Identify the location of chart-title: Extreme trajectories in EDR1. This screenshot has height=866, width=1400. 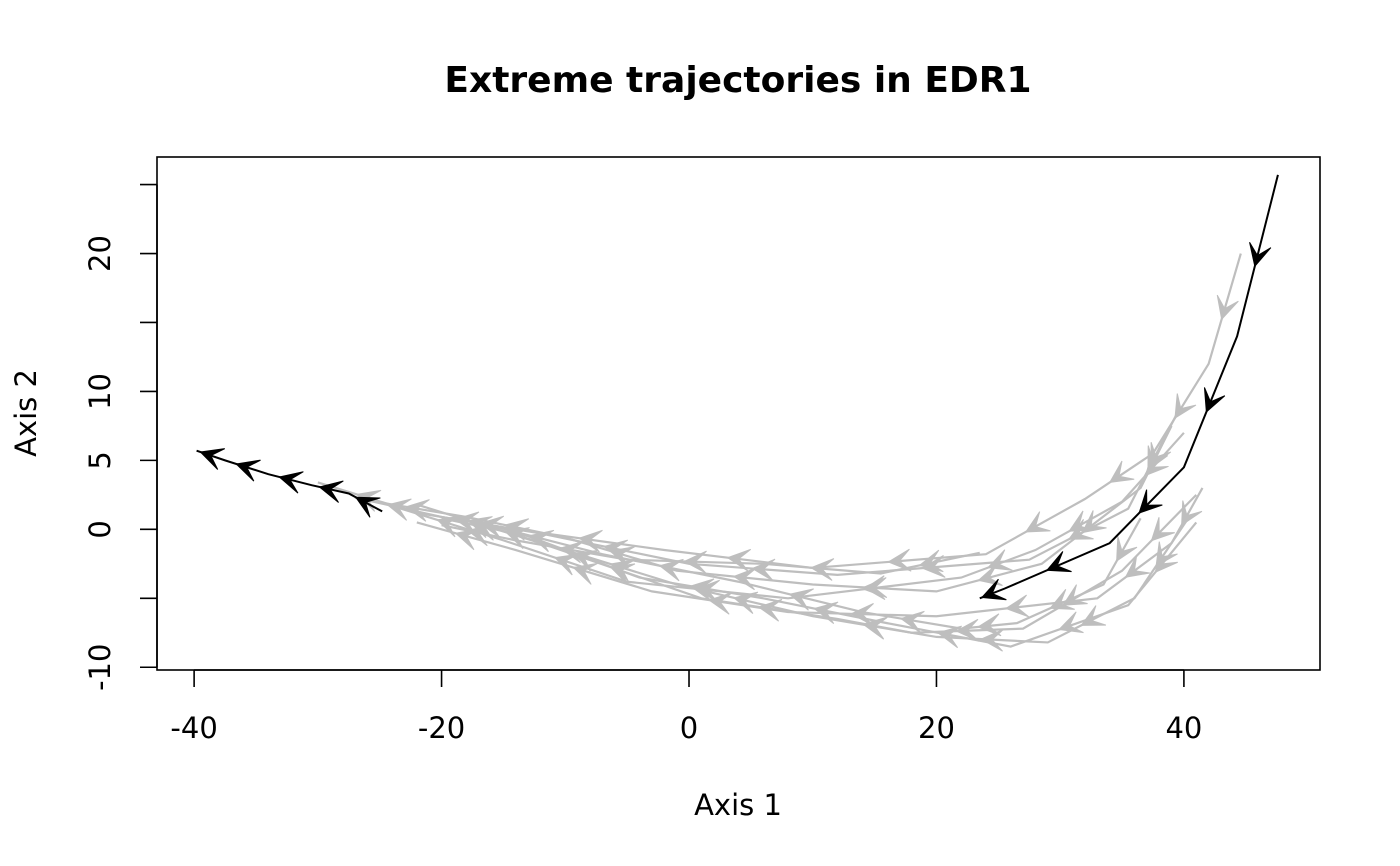
(737, 80).